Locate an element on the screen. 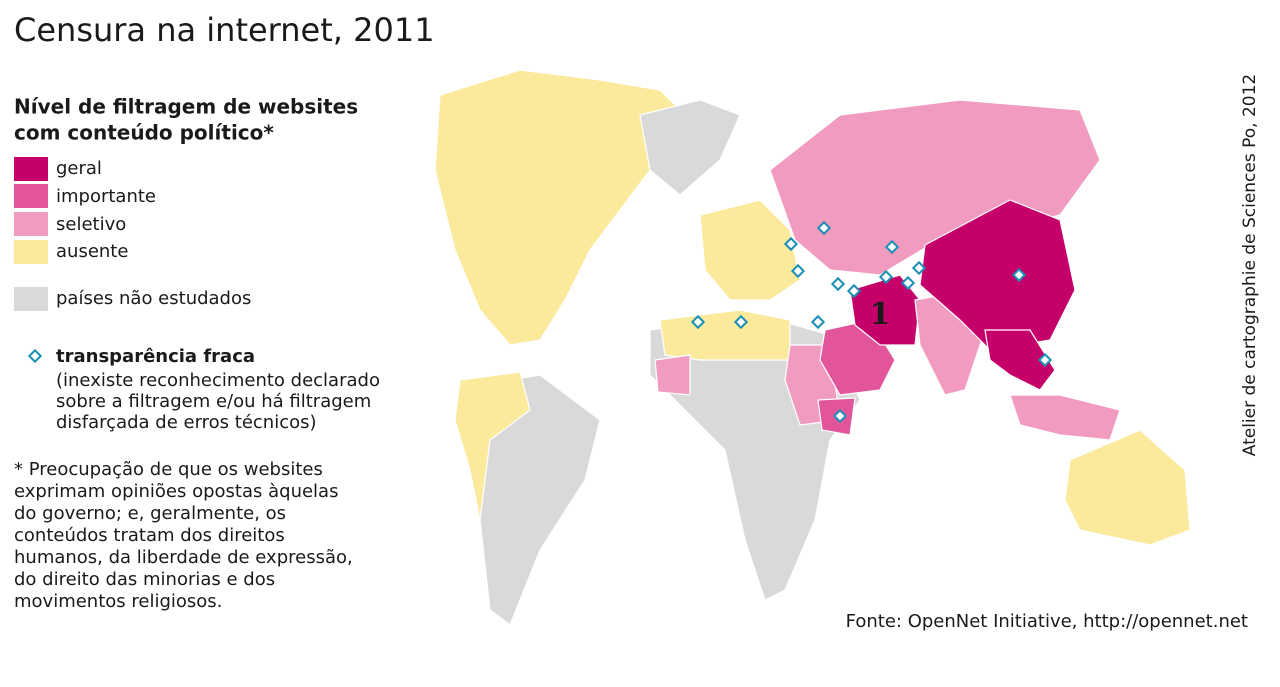 The height and width of the screenshot is (687, 1280). footnote: conteúdos tratam dos direitos is located at coordinates (149, 535).